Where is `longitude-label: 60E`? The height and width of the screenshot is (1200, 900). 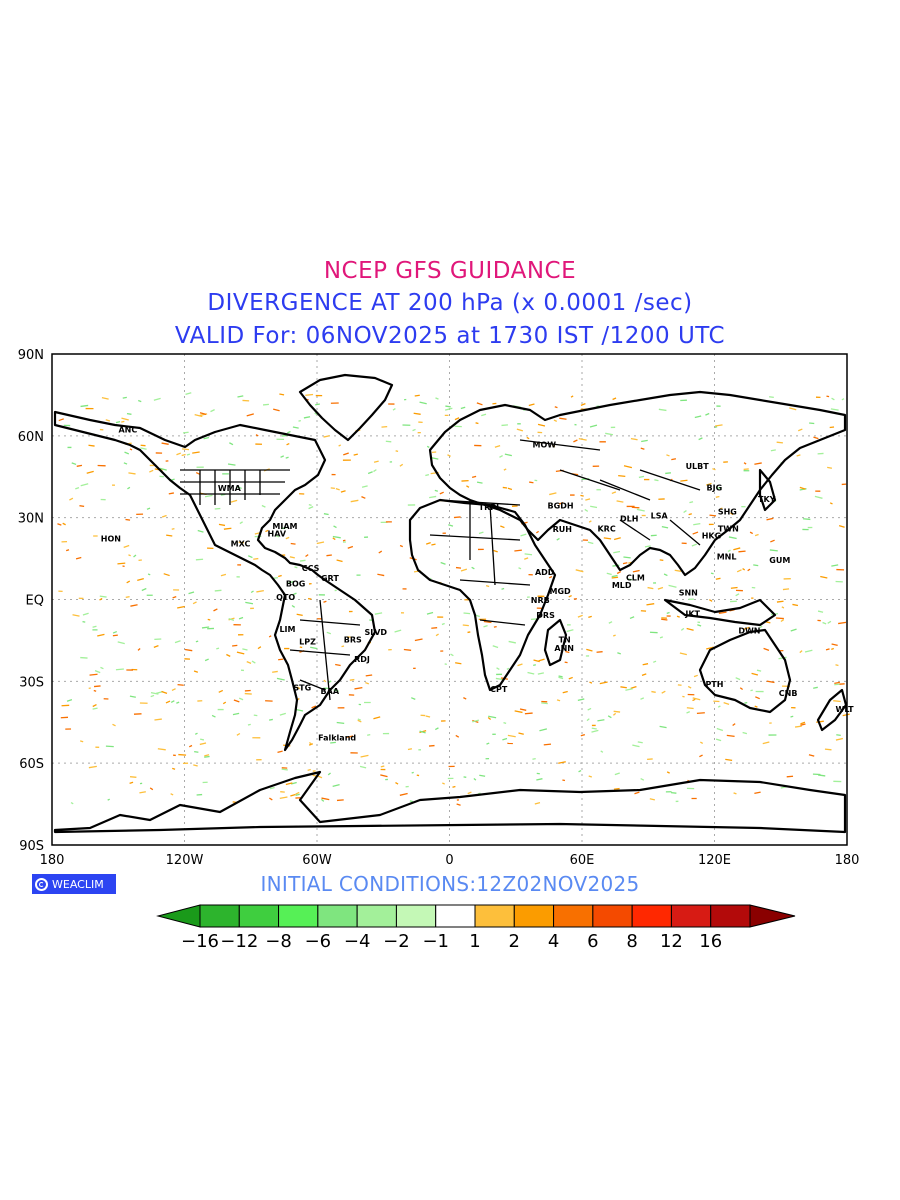 longitude-label: 60E is located at coordinates (582, 860).